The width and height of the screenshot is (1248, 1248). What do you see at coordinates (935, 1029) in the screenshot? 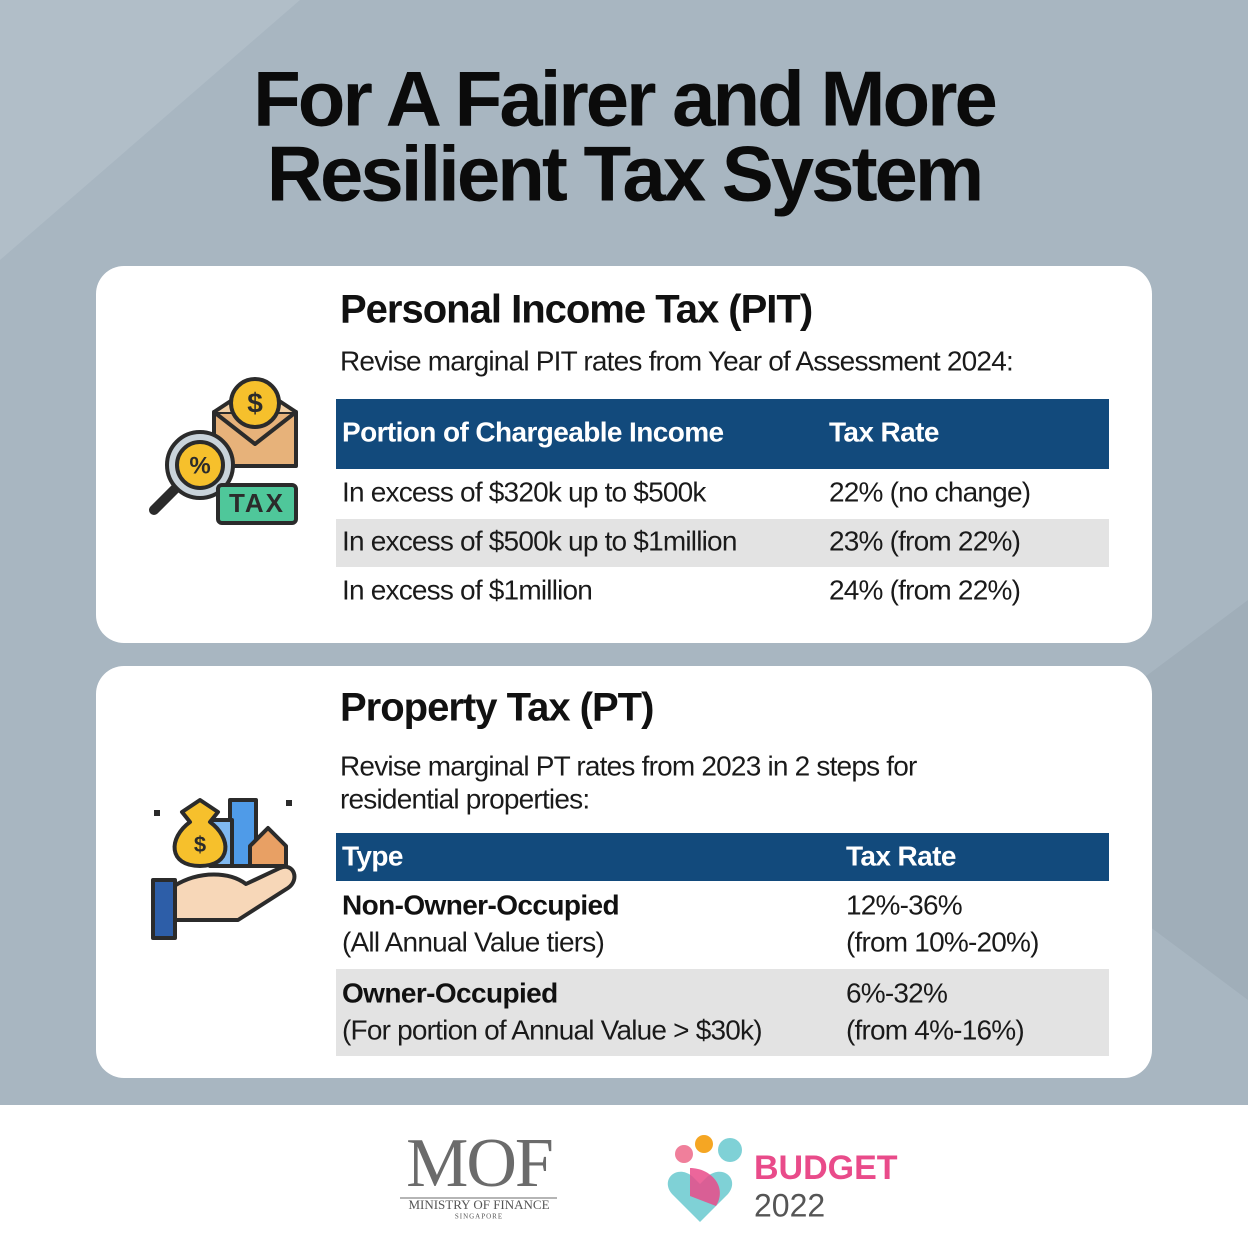
I see `table-cell: (from 4%-16%)` at bounding box center [935, 1029].